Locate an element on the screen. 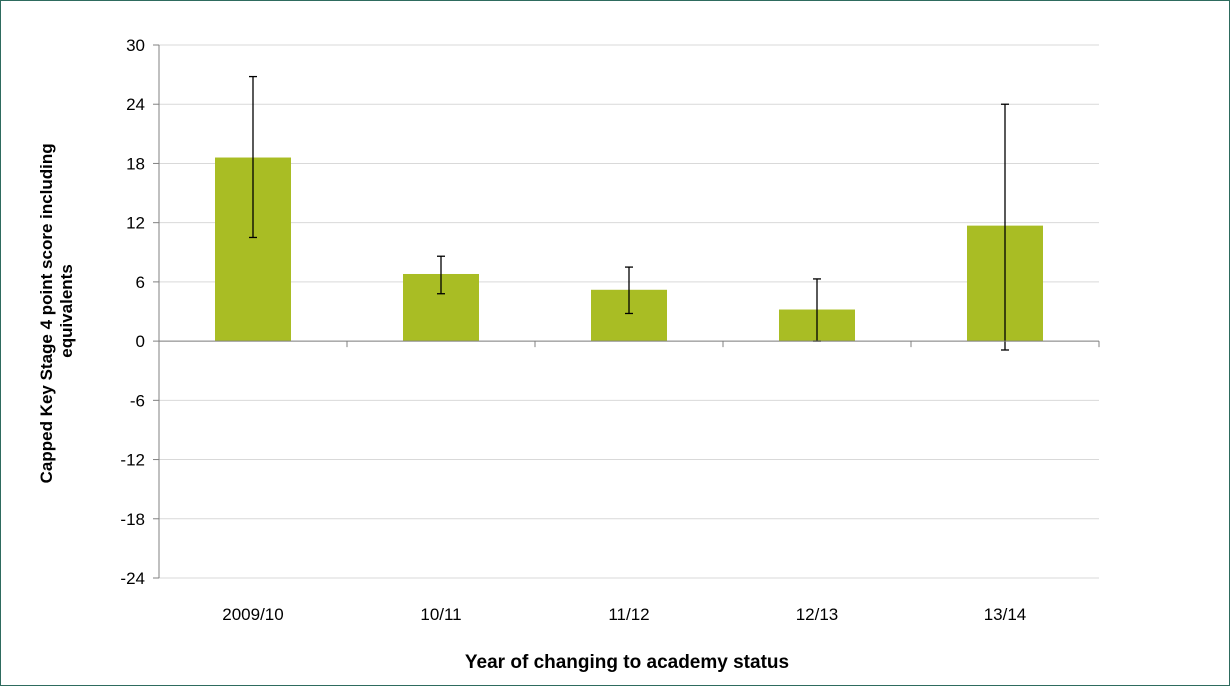 Image resolution: width=1232 pixels, height=688 pixels. x-tick-label: 13/14 is located at coordinates (1005, 614).